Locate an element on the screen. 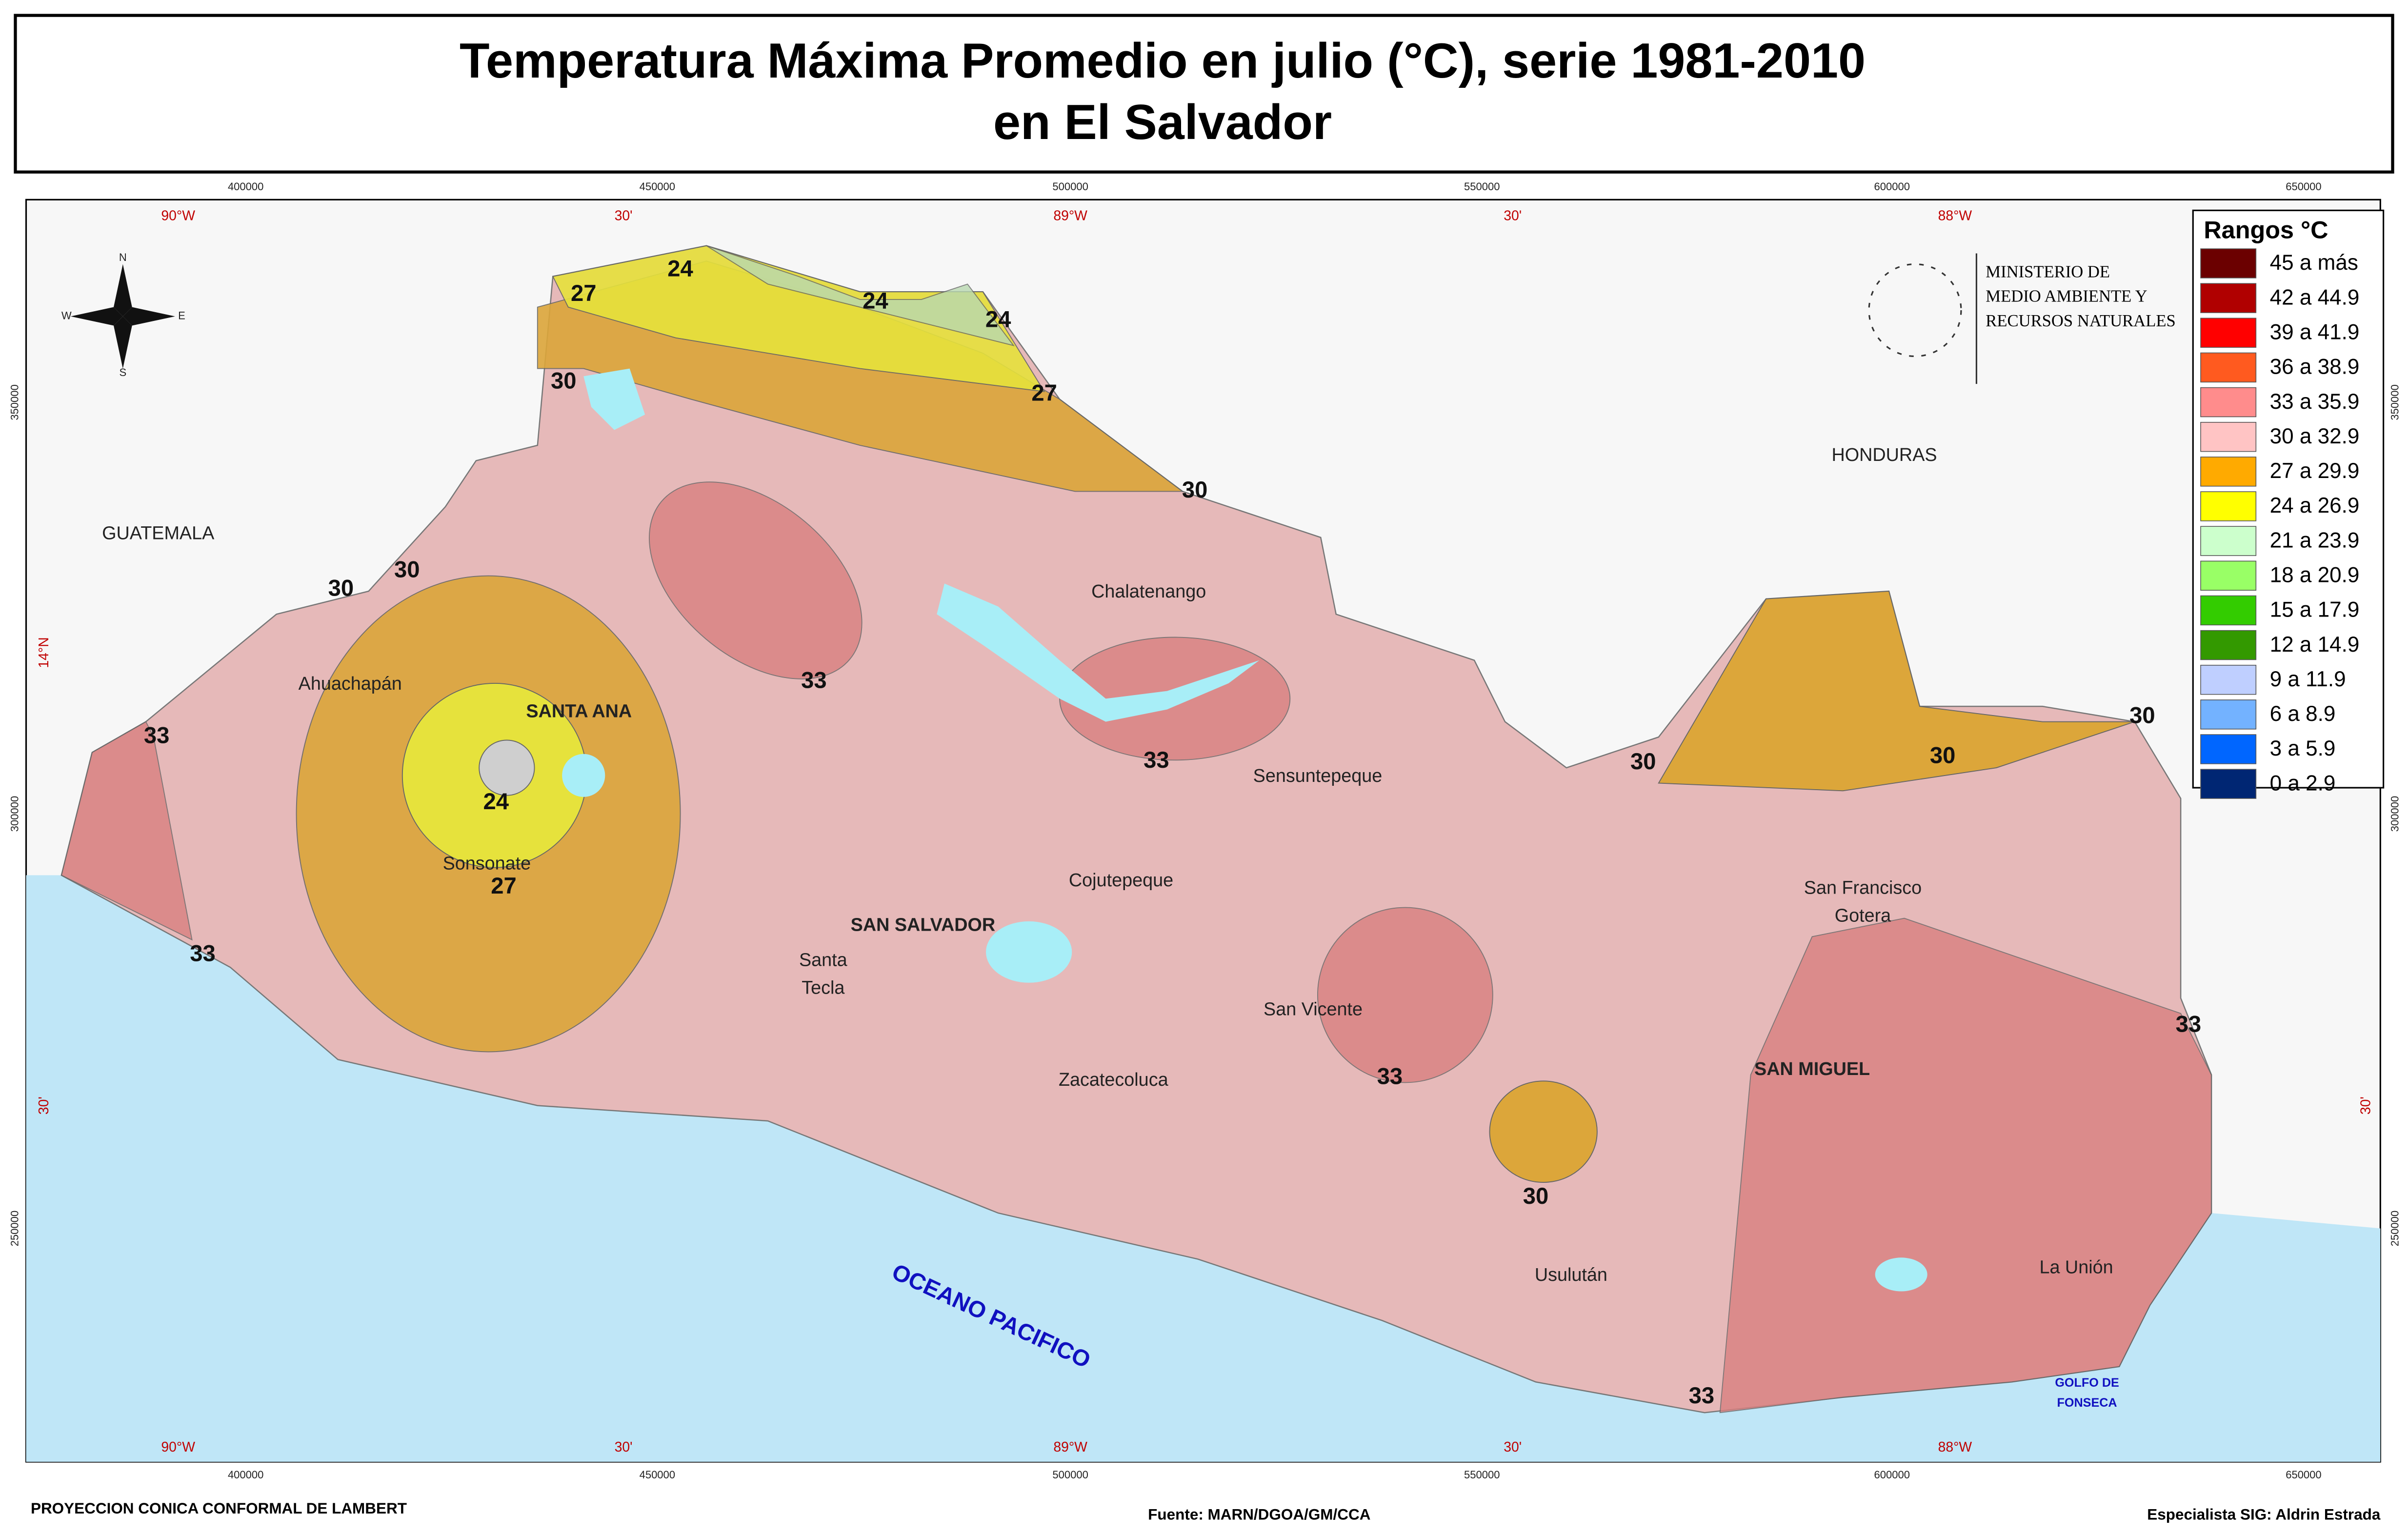 Image resolution: width=2408 pixels, height=1534 pixels. easting-label: 500000 is located at coordinates (1070, 186).